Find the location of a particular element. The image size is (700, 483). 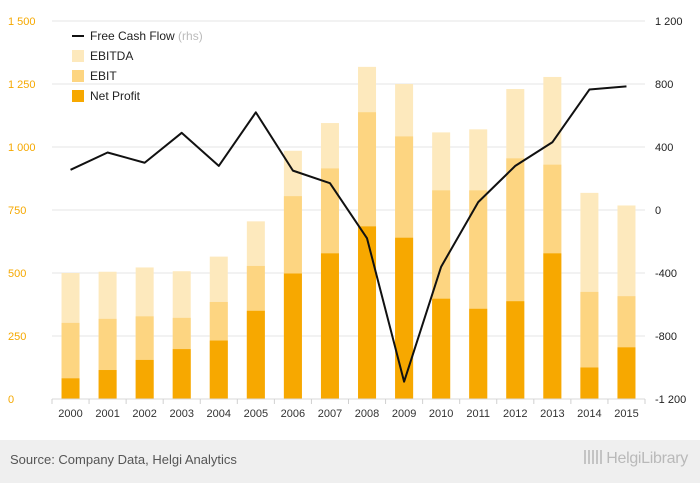

left-tick-label: 500 is located at coordinates (17, 274).